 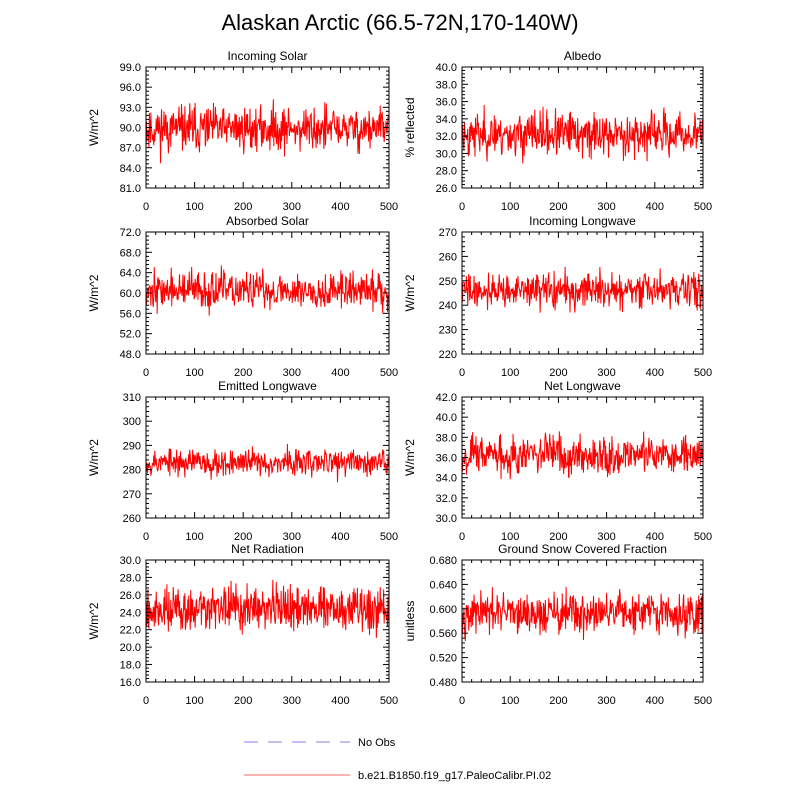 I want to click on y-tick-label: 84.0, so click(x=130, y=169).